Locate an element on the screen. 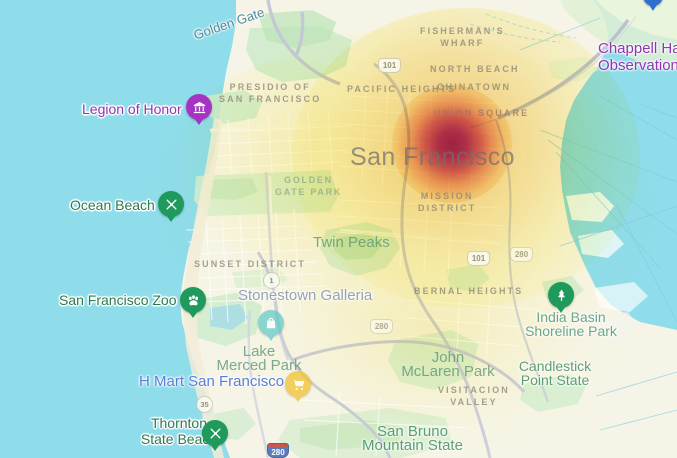  highway-shield-35: 35 is located at coordinates (204, 404).